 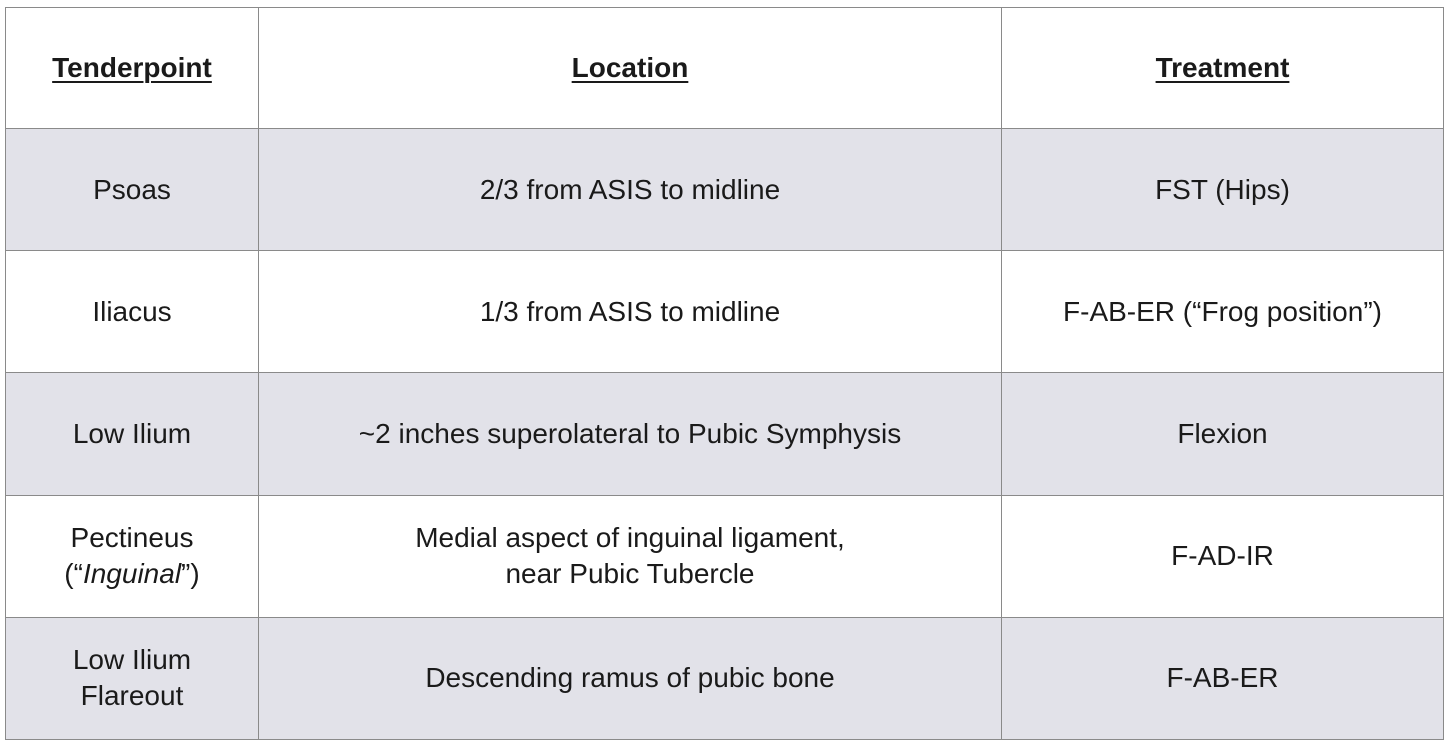 What do you see at coordinates (132, 660) in the screenshot?
I see `tenderpoint-line1: Low Ilium` at bounding box center [132, 660].